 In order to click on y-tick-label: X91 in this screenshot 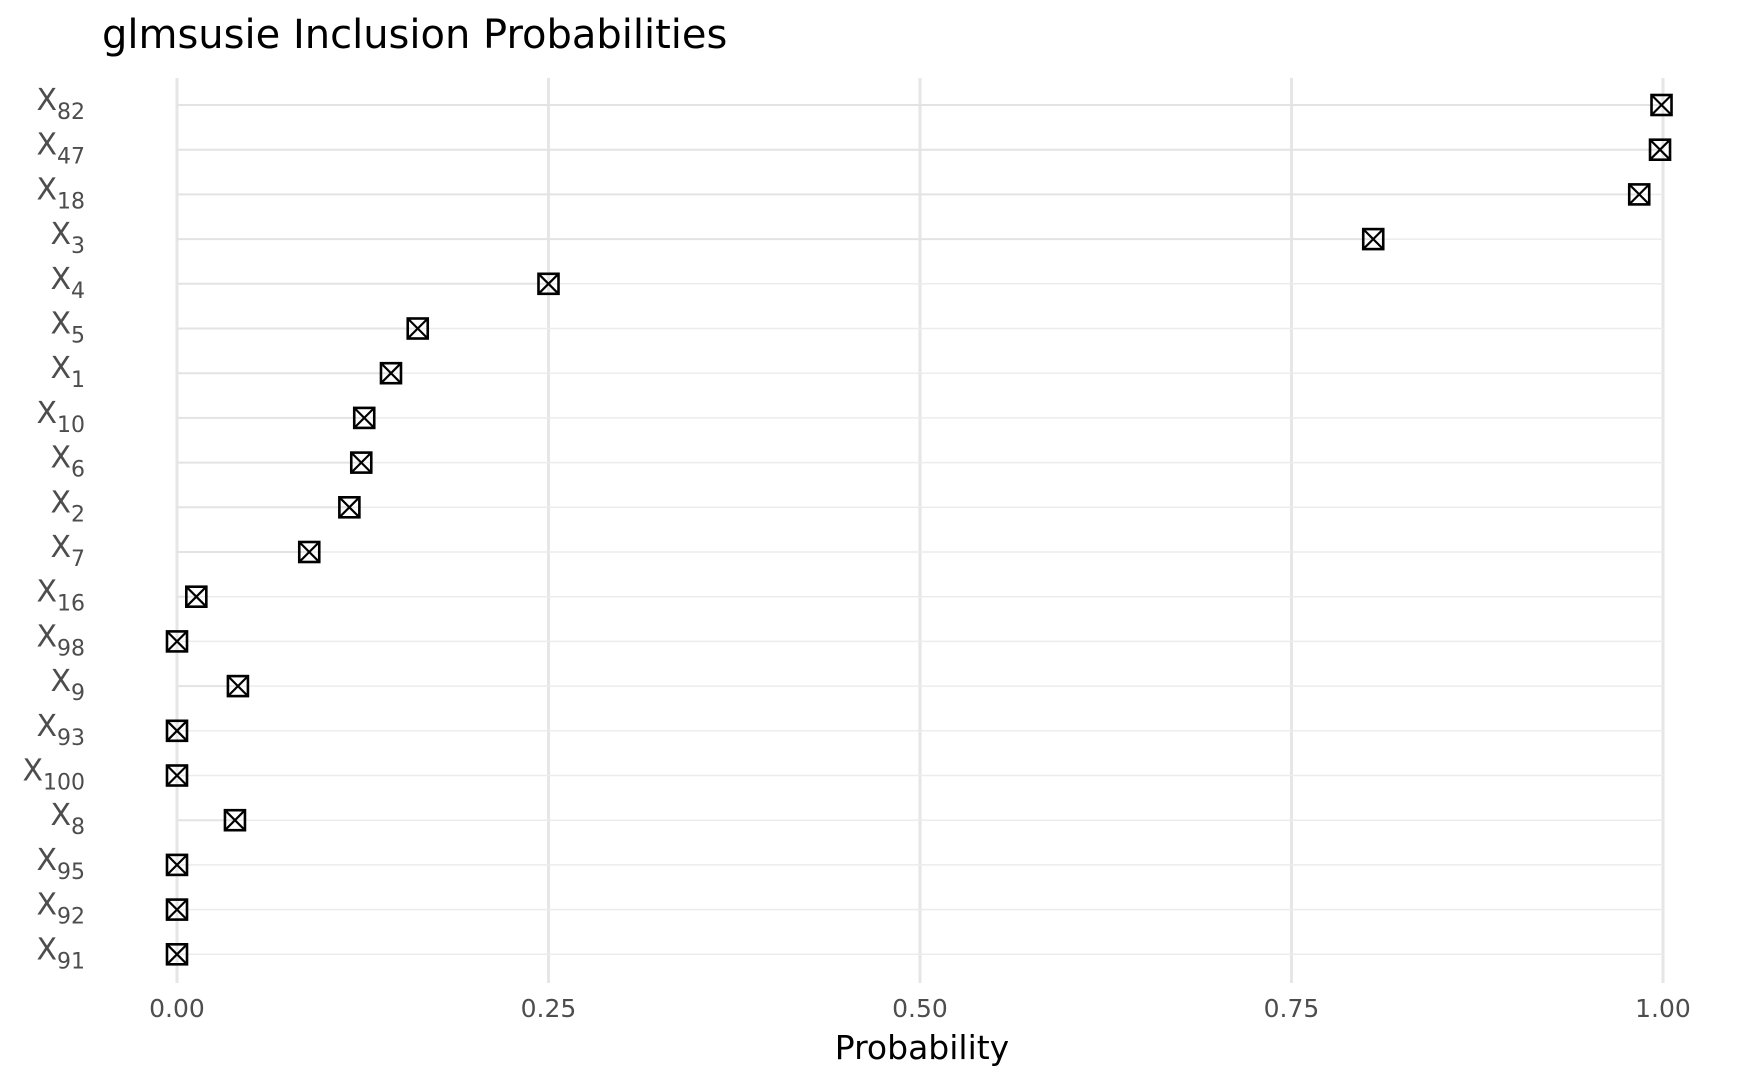, I will do `click(60, 953)`.